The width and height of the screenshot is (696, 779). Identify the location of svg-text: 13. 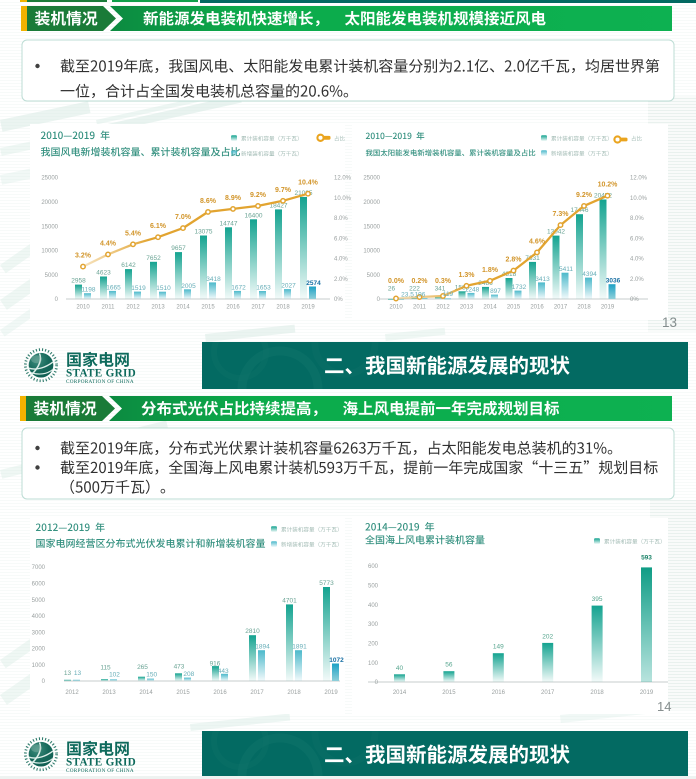
(669, 322).